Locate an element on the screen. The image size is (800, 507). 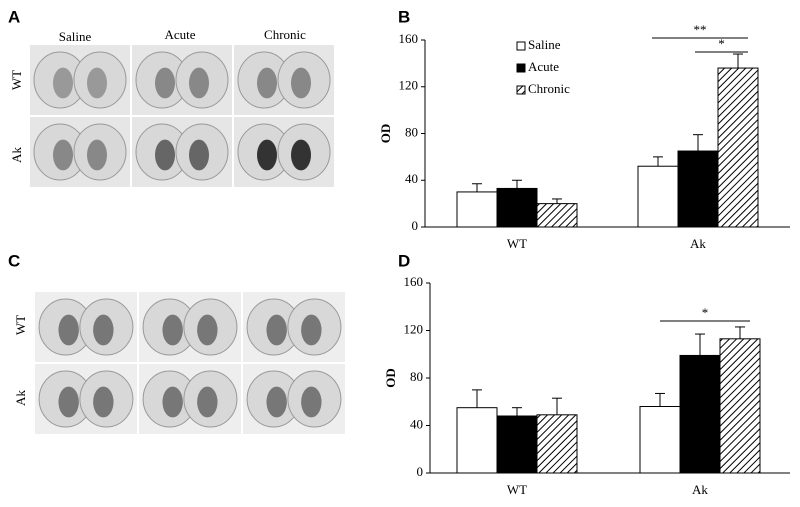
legend-label: Chronic is located at coordinates (549, 88).